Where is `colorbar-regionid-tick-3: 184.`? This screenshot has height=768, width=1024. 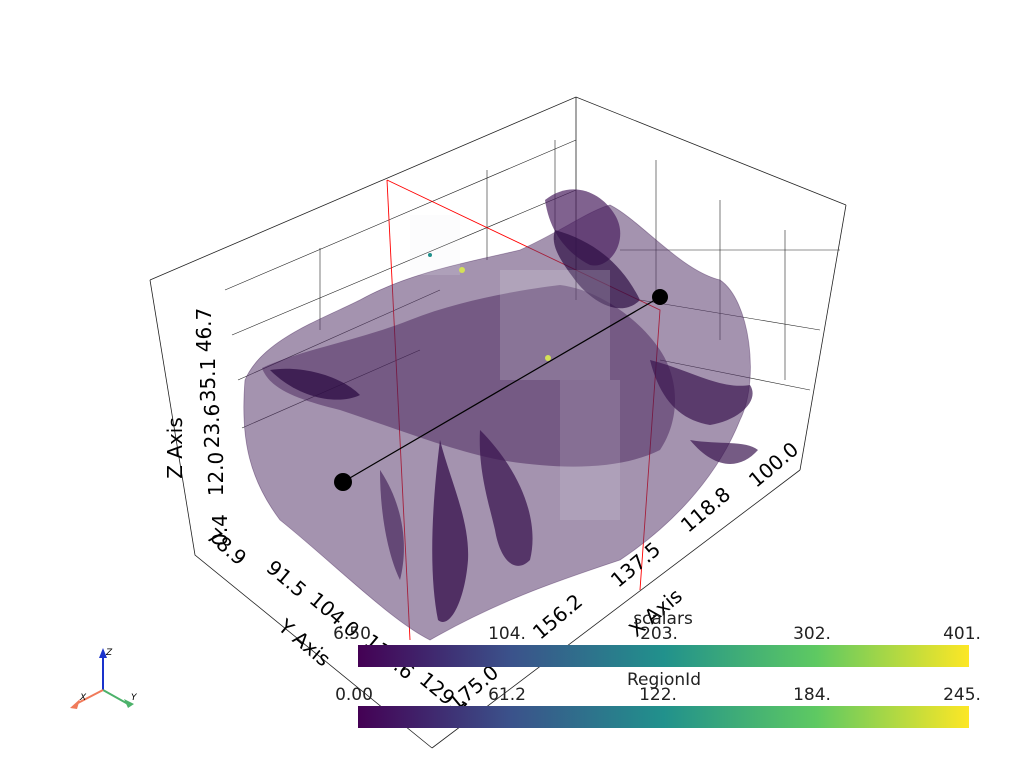
colorbar-regionid-tick-3: 184. is located at coordinates (812, 695).